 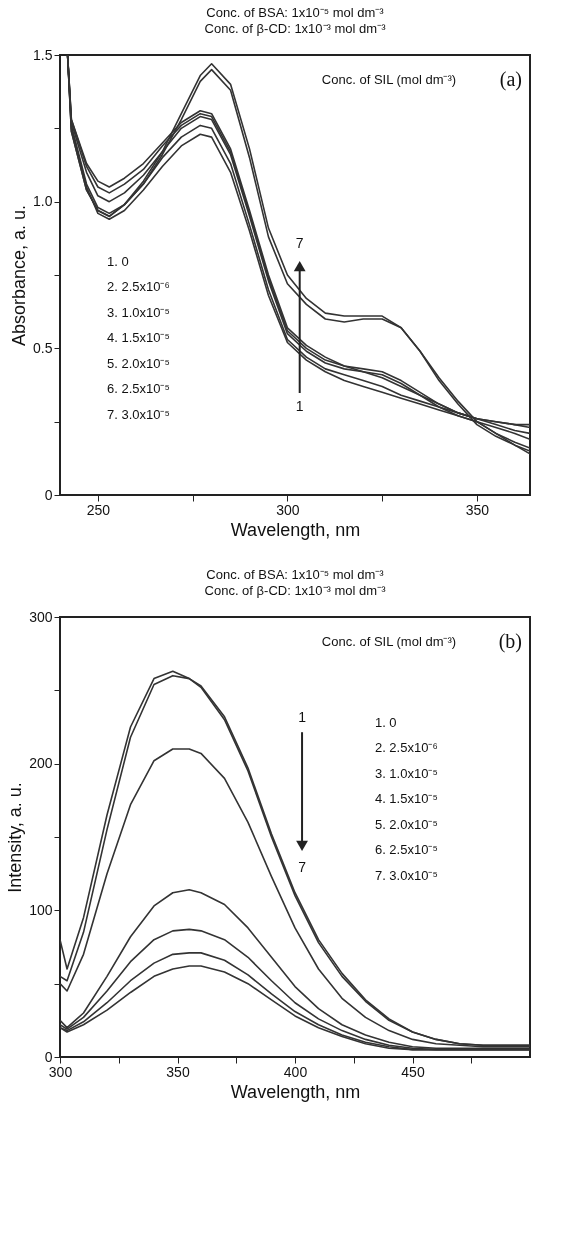 What do you see at coordinates (41, 909) in the screenshot?
I see `y-tick-label: 100` at bounding box center [41, 909].